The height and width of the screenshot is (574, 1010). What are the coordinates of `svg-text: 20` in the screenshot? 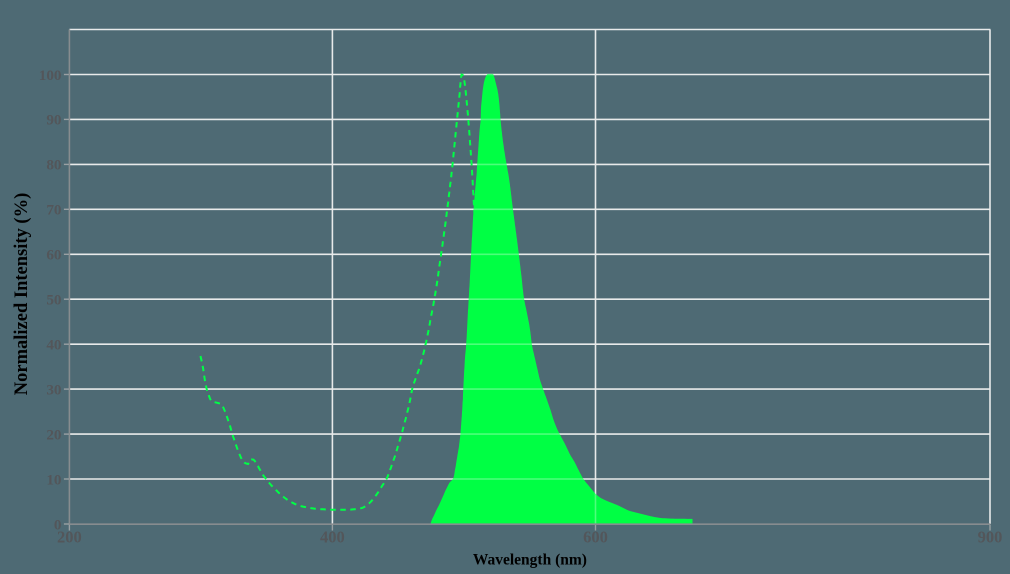 It's located at (54, 434).